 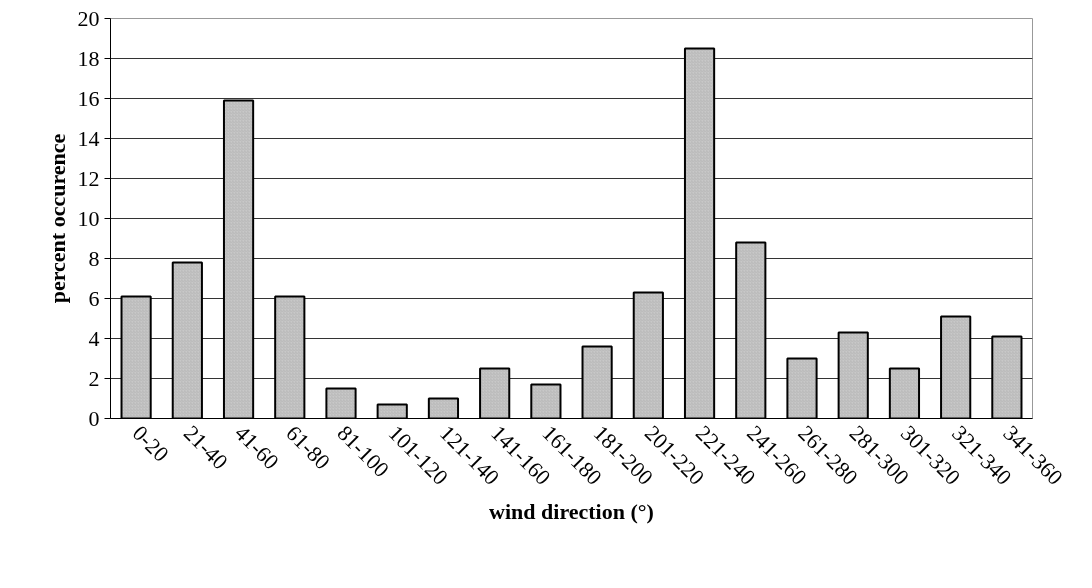 I want to click on y-tick-label: 18, so click(x=88, y=58).